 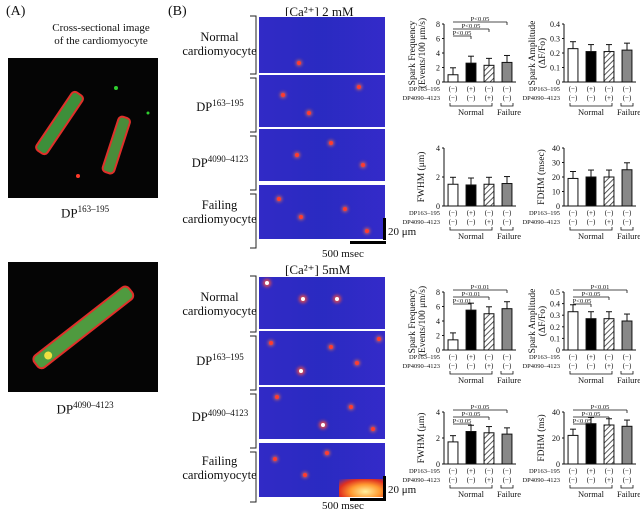 I want to click on caption-line2: of the cardiomyocyte, so click(x=101, y=41).